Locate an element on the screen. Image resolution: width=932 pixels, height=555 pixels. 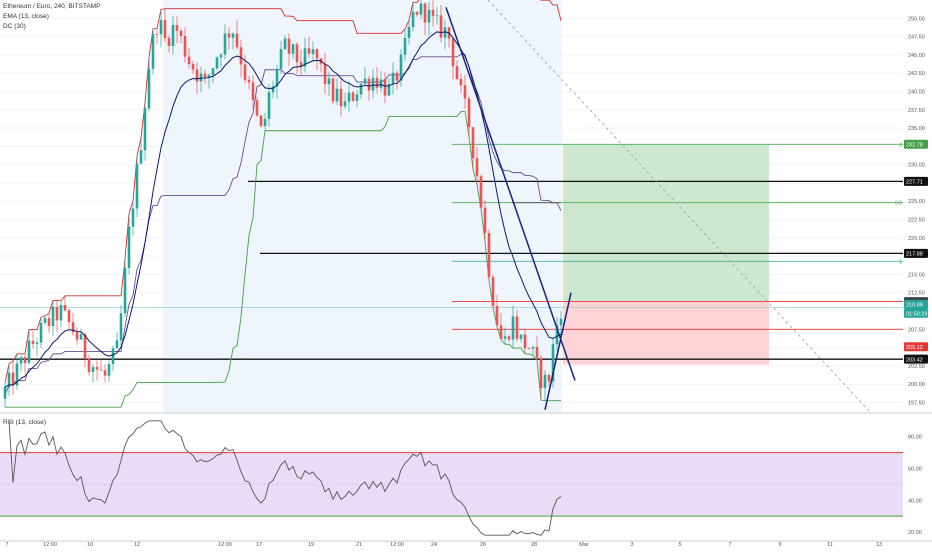
x-tick-15: 7 is located at coordinates (729, 545).